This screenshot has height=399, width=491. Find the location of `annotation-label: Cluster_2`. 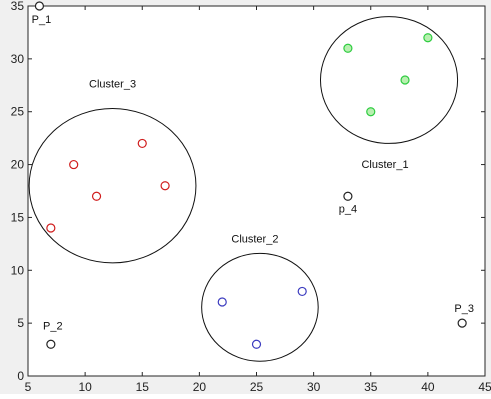

annotation-label: Cluster_2 is located at coordinates (254, 239).